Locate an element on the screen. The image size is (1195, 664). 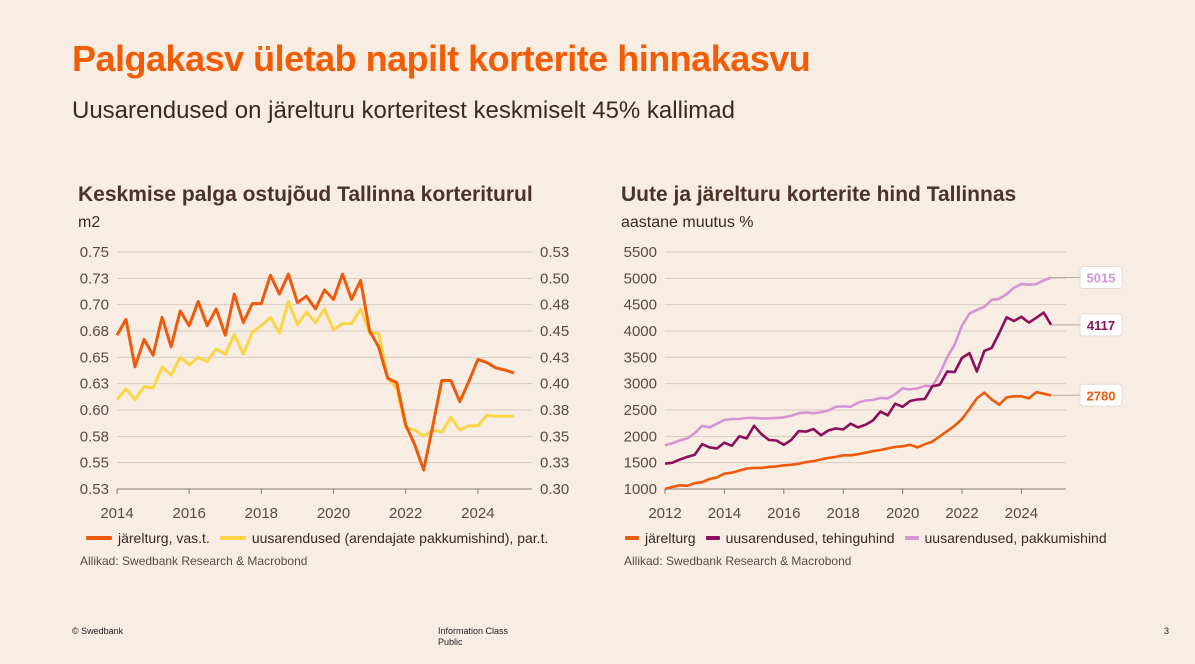
legend-swatch-yellow is located at coordinates (232, 538).